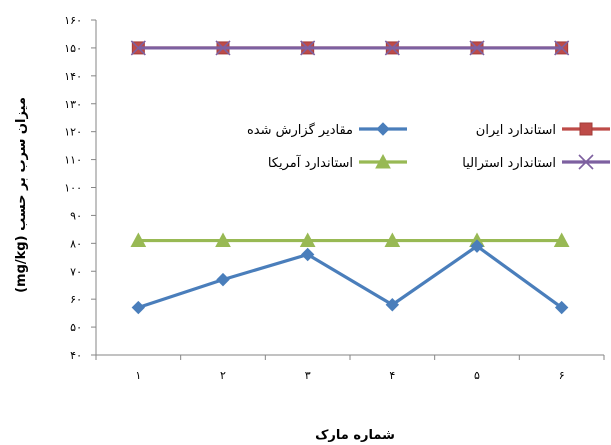 This screenshot has width=611, height=445. Describe the element at coordinates (355, 435) in the screenshot. I see `x-axis-title: شماره مارک` at that location.